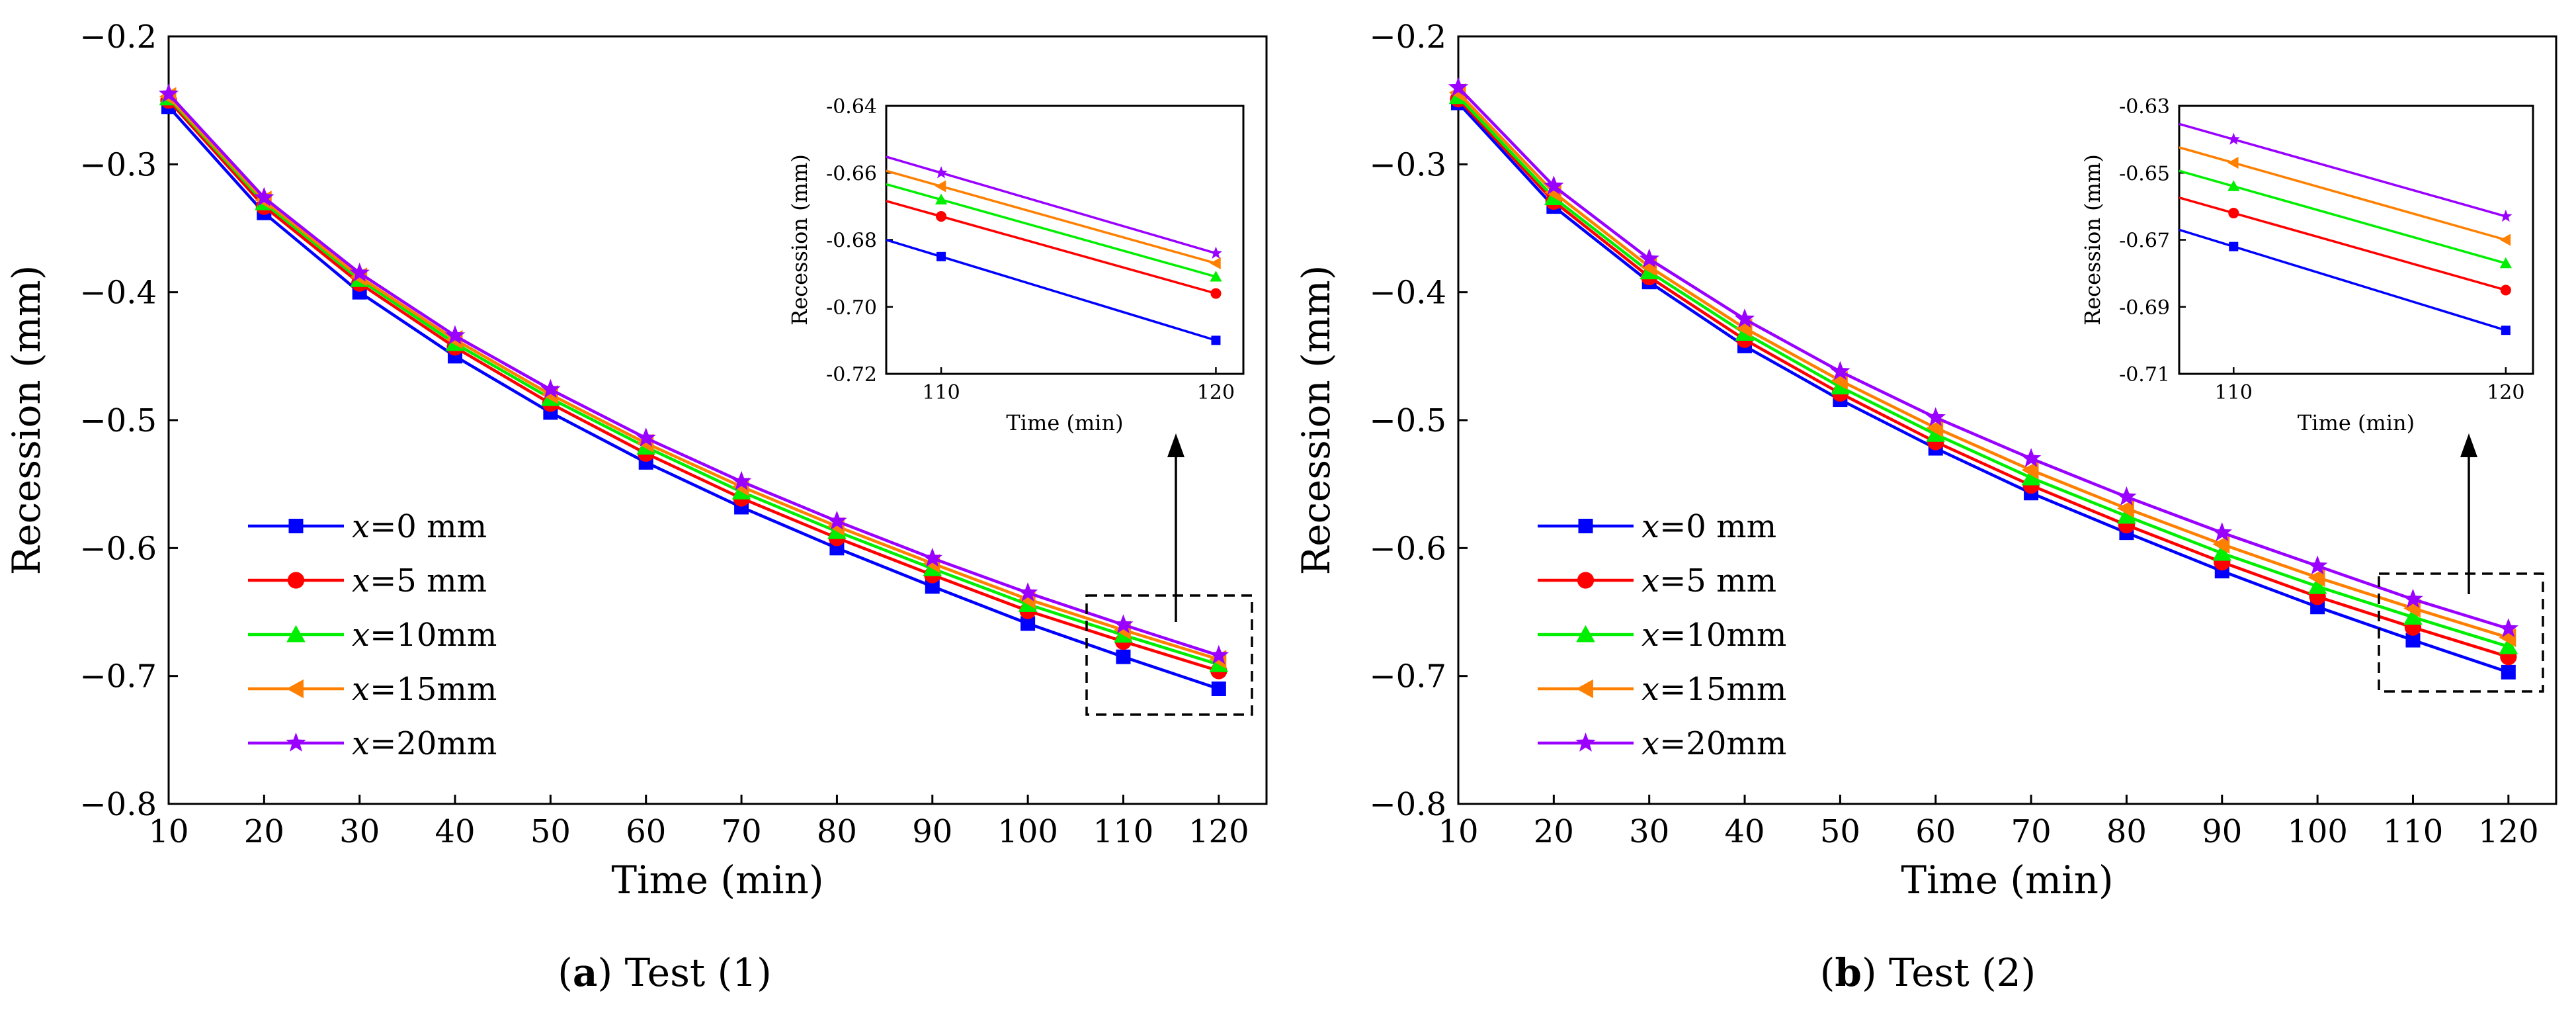 The height and width of the screenshot is (1015, 2576). Describe the element at coordinates (1963, 972) in the screenshot. I see `caption-text: Test (2)` at that location.